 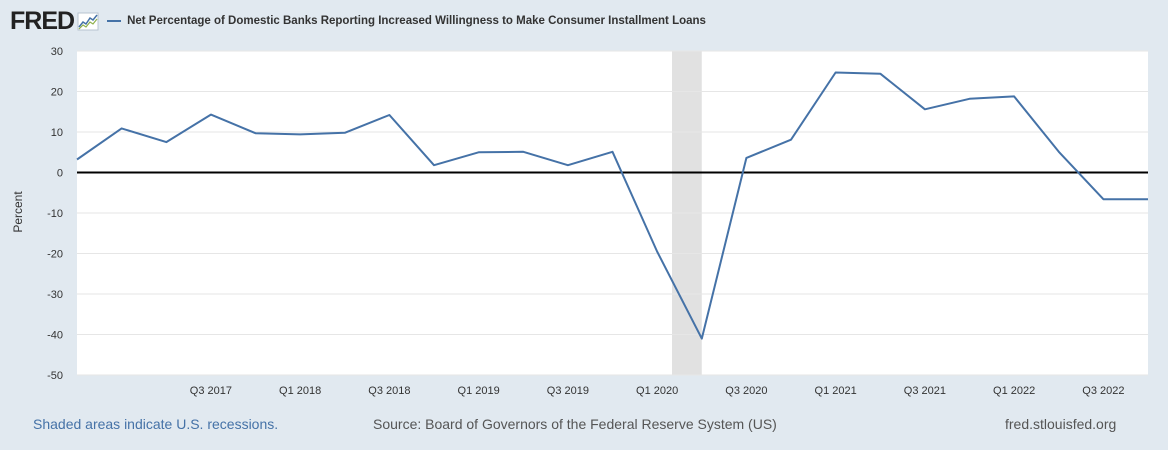 I want to click on x-tick-label: Q1 2018, so click(x=300, y=391).